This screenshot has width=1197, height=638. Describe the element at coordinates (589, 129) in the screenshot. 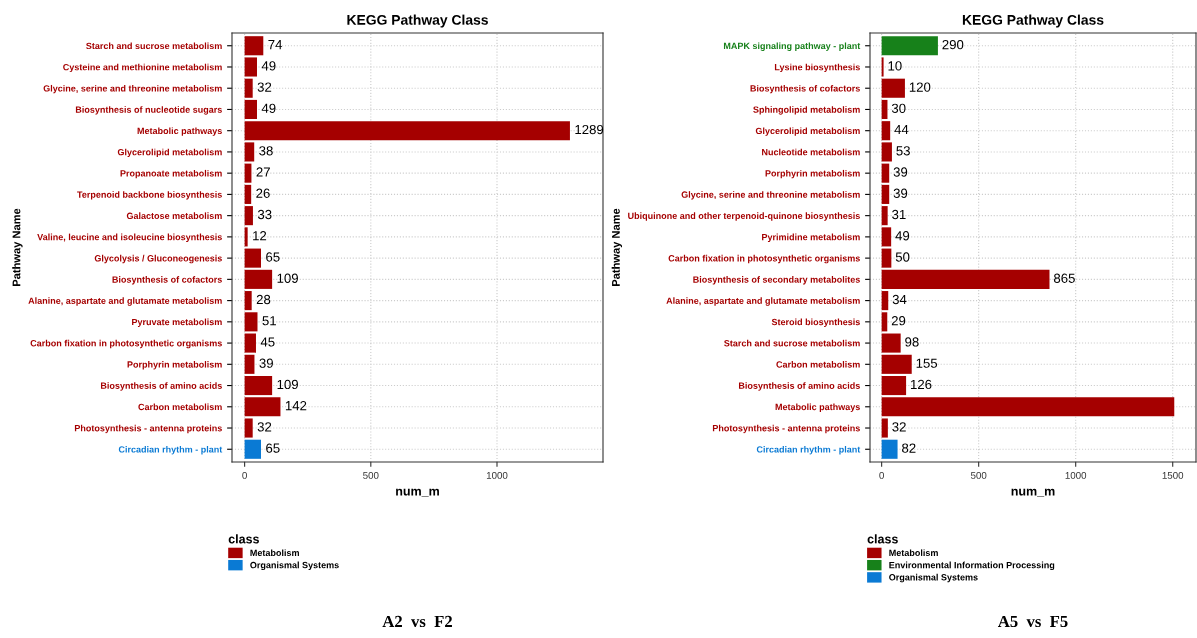

I see `data-label: 1289` at that location.